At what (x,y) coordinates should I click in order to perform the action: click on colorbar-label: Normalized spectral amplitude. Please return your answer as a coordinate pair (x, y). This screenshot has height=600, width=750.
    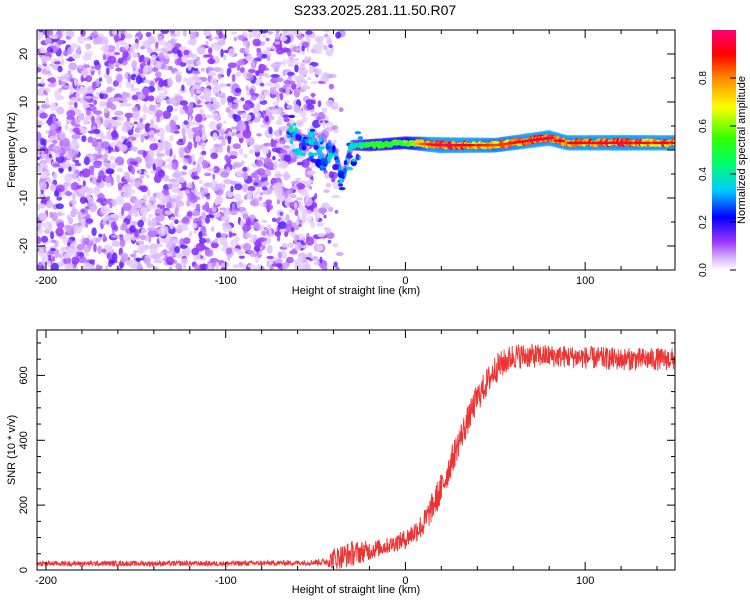
    Looking at the image, I should click on (742, 150).